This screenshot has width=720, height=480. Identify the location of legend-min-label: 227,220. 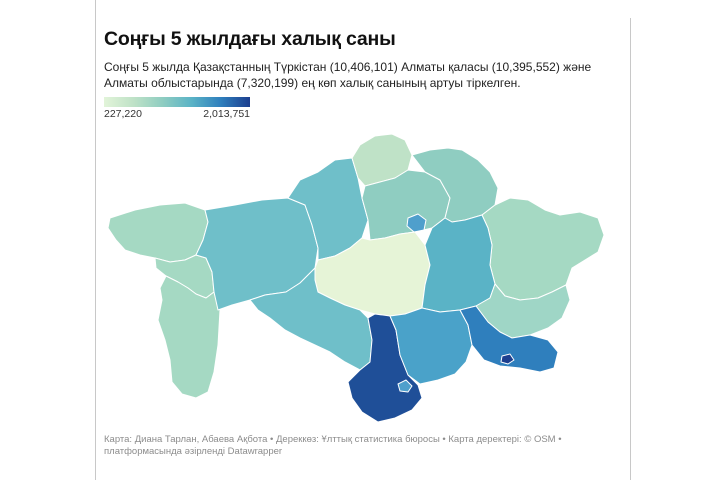
(123, 114).